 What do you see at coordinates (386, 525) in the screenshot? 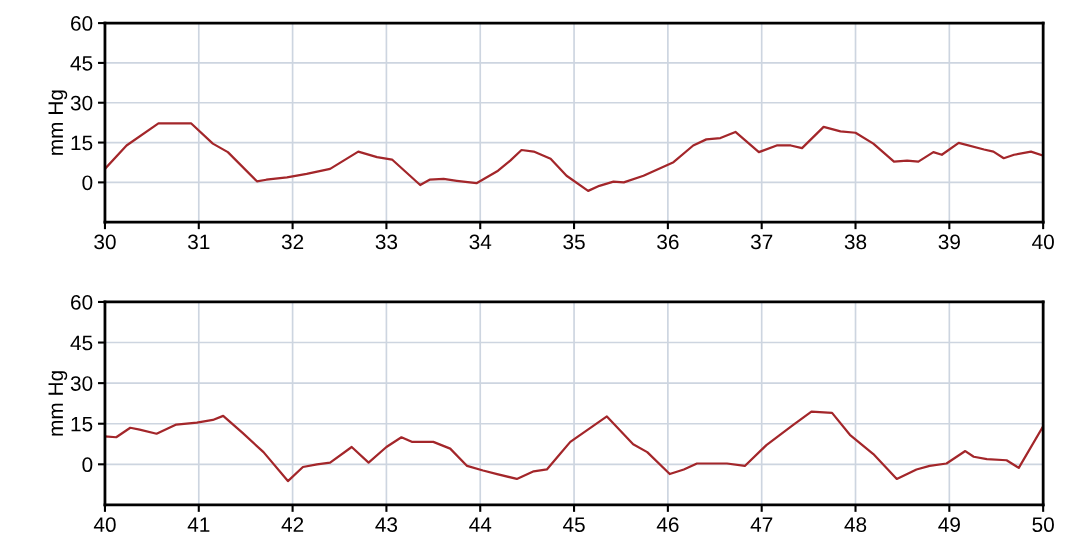
I see `x-tick-label: 43` at bounding box center [386, 525].